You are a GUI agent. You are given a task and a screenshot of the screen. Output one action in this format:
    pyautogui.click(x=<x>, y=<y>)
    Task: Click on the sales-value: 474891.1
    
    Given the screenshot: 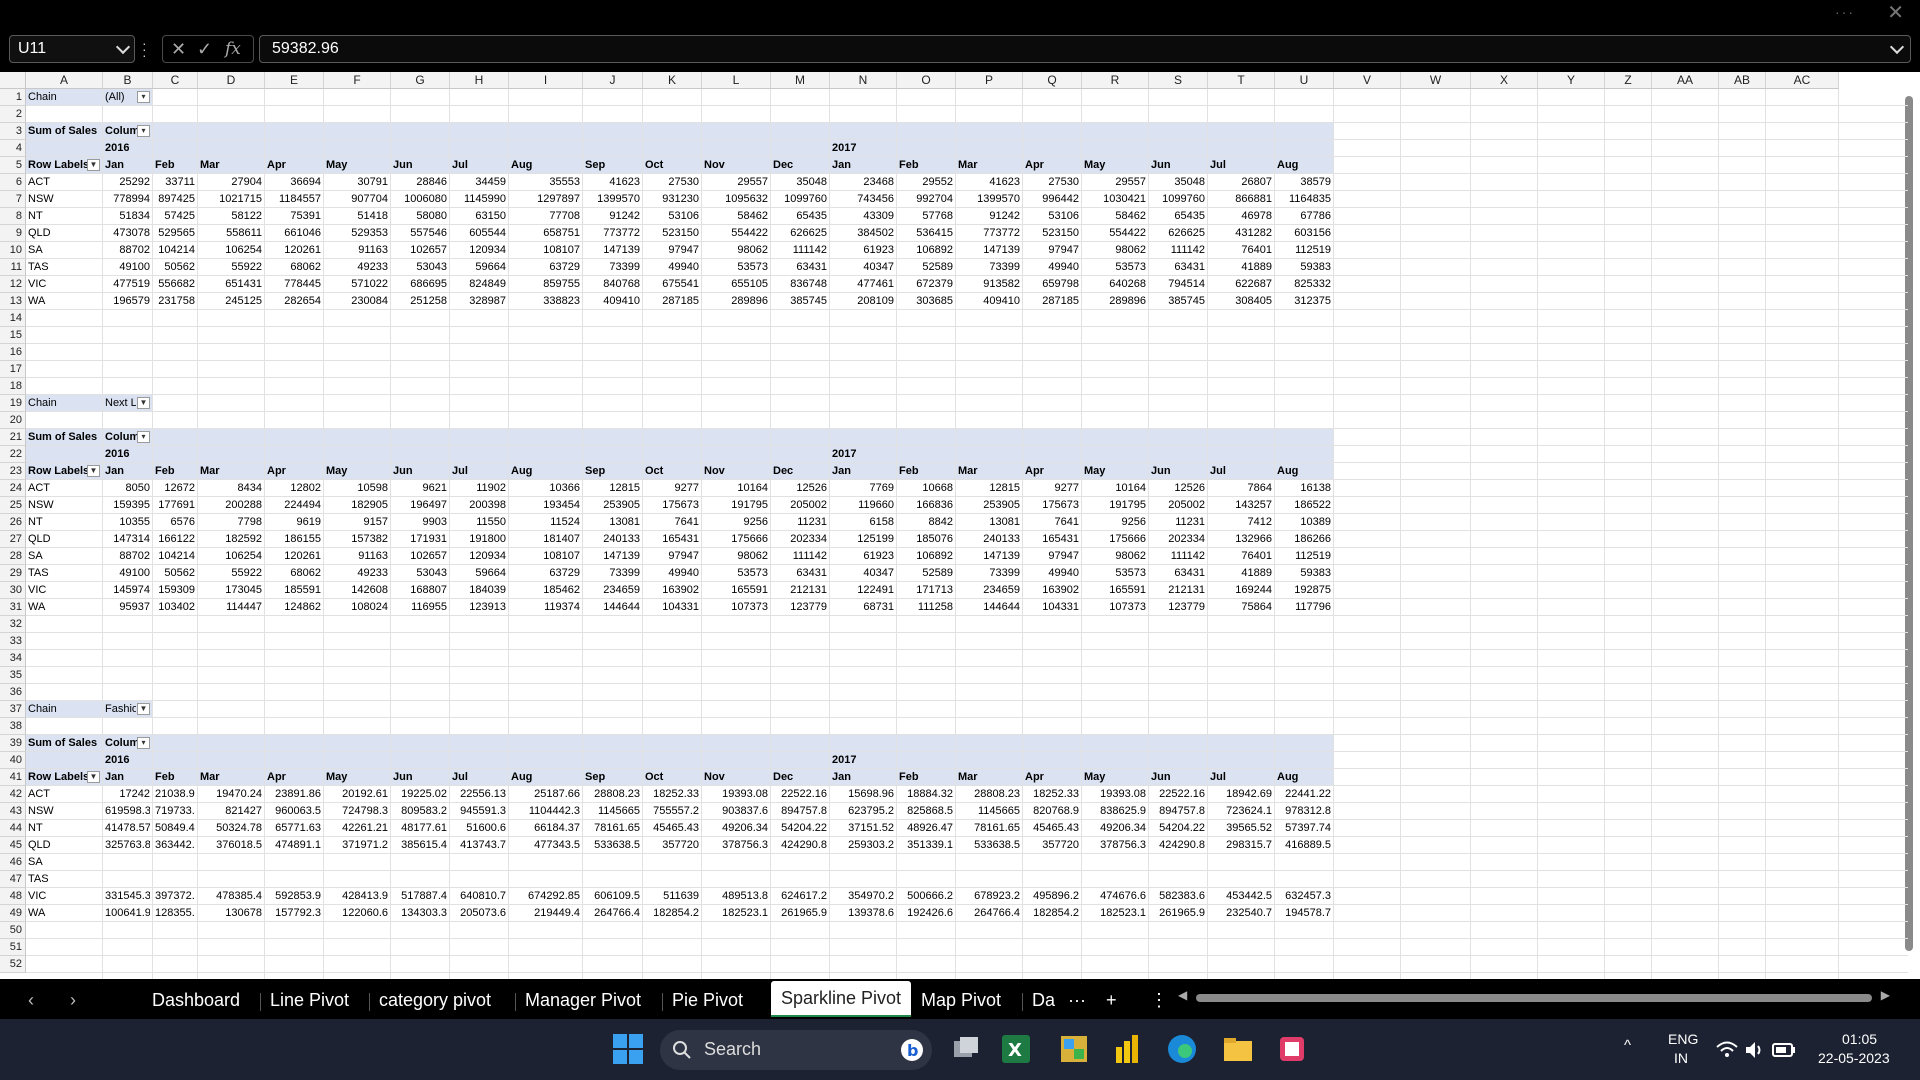 What is the action you would take?
    pyautogui.click(x=298, y=845)
    